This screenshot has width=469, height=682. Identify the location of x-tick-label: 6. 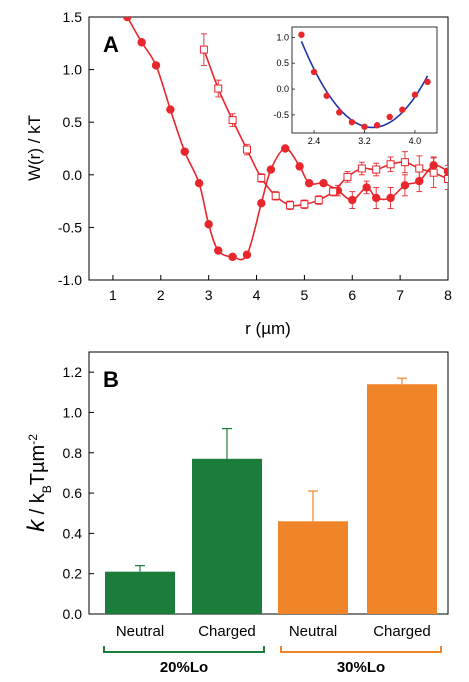
(352, 295).